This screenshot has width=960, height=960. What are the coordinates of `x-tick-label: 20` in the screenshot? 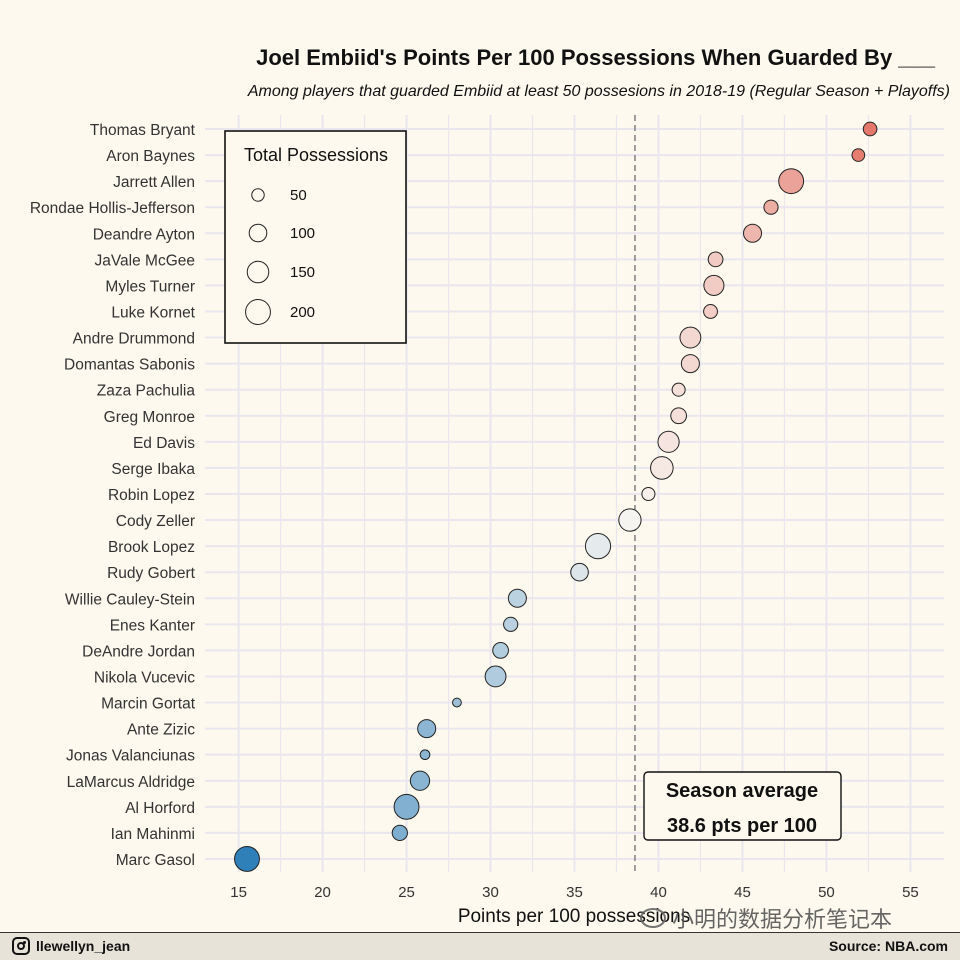 It's located at (322, 892).